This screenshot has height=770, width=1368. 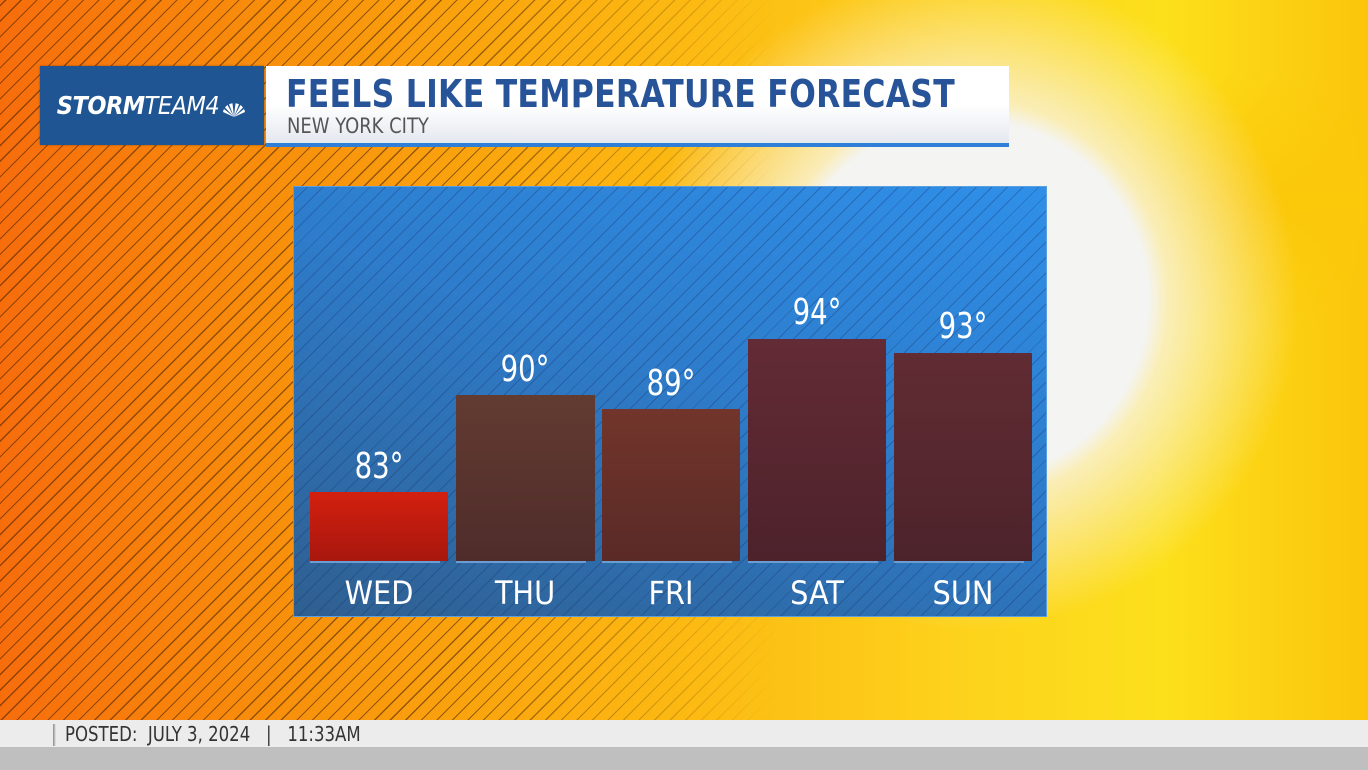 What do you see at coordinates (963, 326) in the screenshot?
I see `value-label-sun: 93°` at bounding box center [963, 326].